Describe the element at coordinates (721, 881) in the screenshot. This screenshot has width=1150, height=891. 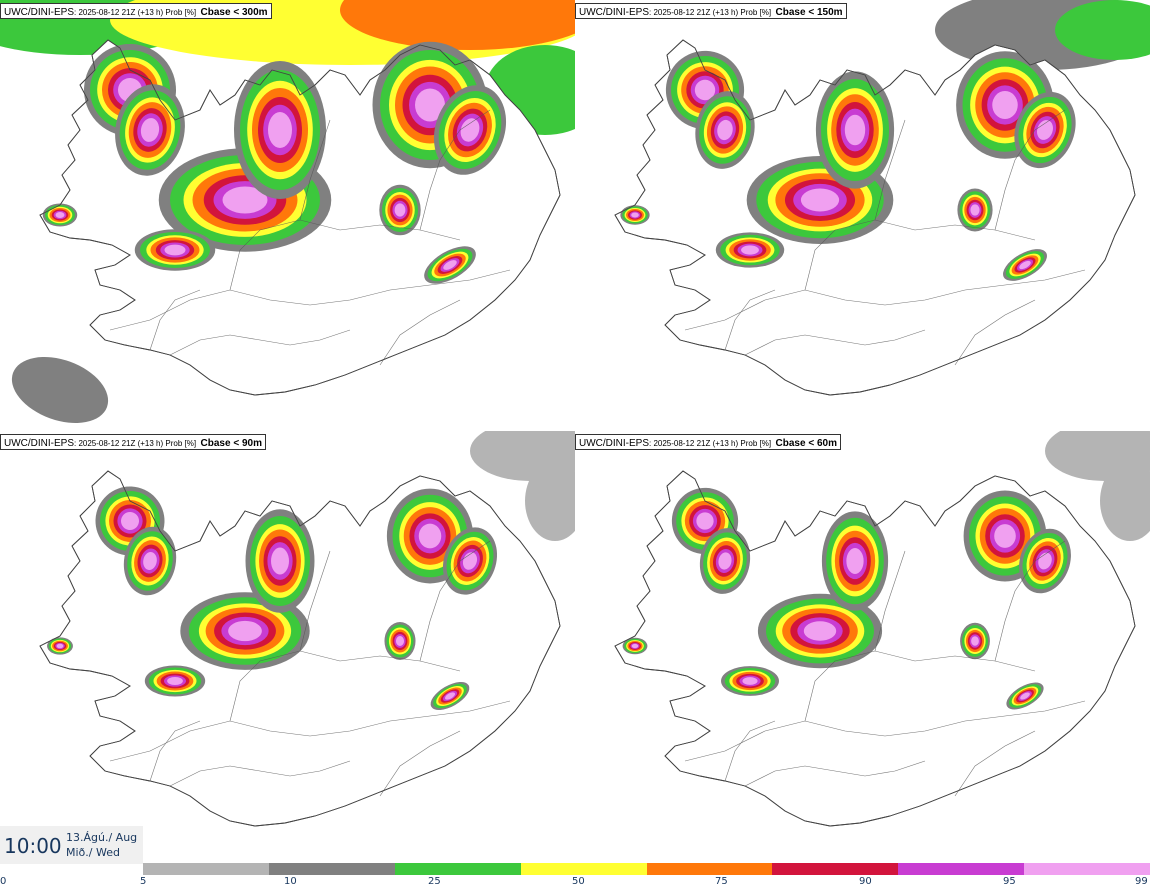
I see `colorbar-tick-label: 75` at that location.